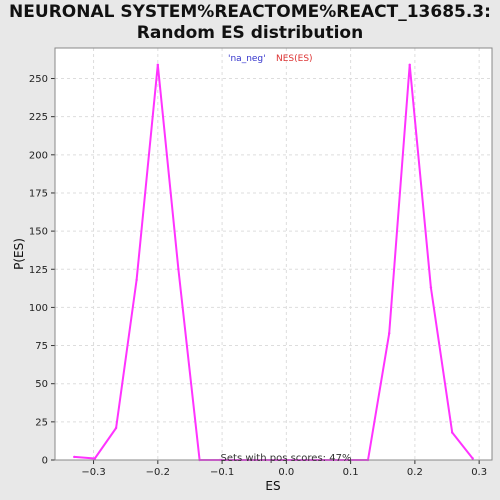  I want to click on y-tick-label: 100, so click(38, 308).